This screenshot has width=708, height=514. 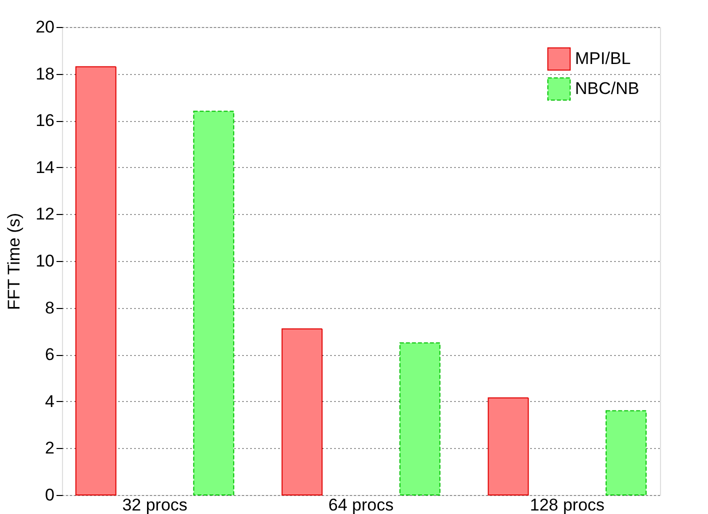 I want to click on x-tick-label: 128 procs, so click(x=567, y=505).